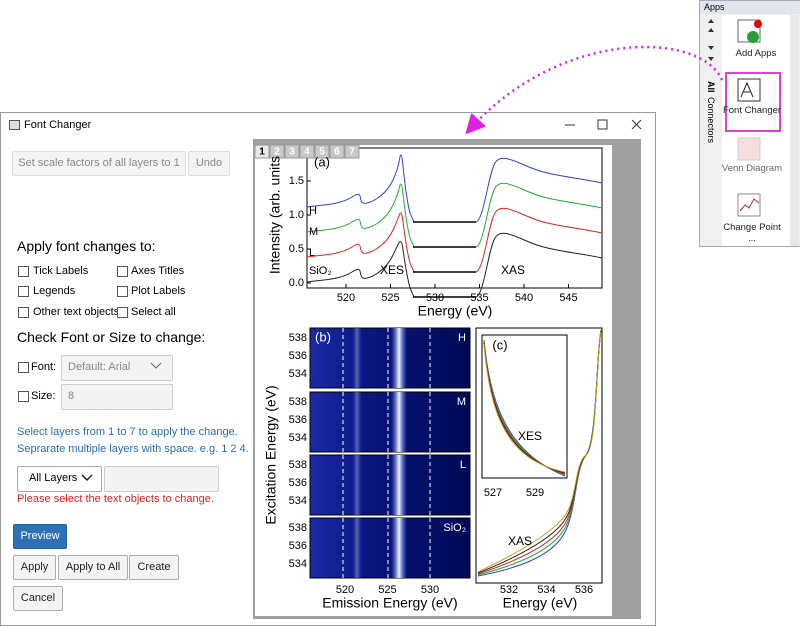  Describe the element at coordinates (462, 338) in the screenshot. I see `panel-label: H` at that location.